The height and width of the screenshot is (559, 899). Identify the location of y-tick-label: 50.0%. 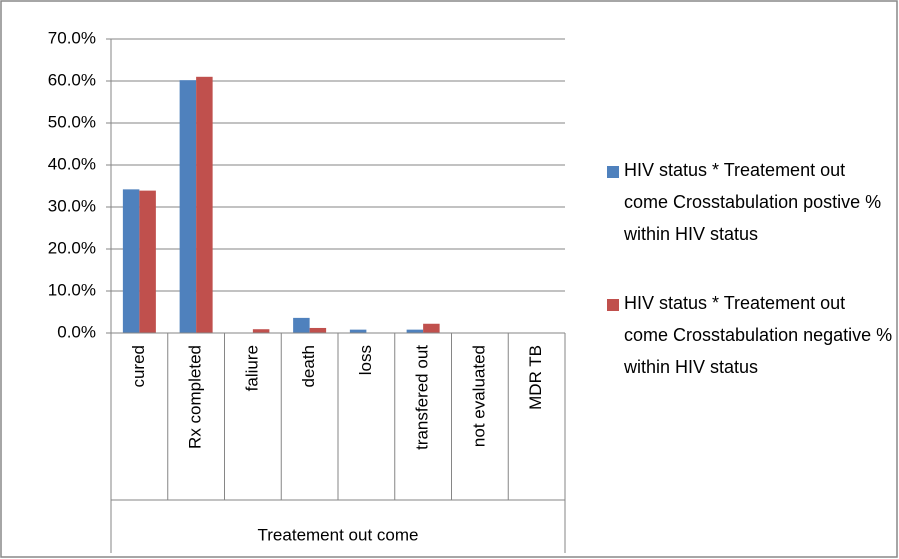
(72, 121).